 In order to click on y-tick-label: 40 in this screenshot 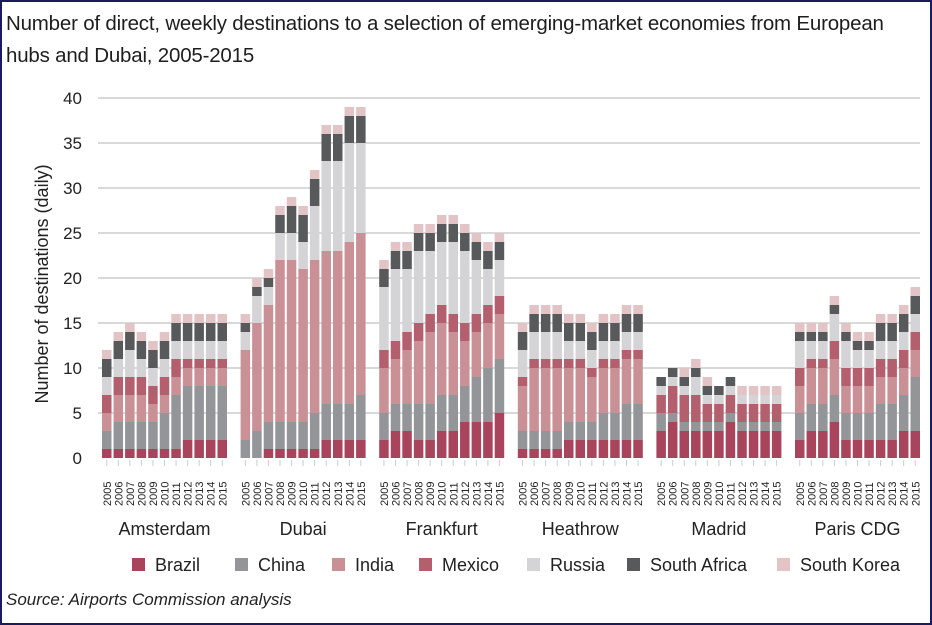, I will do `click(72, 98)`.